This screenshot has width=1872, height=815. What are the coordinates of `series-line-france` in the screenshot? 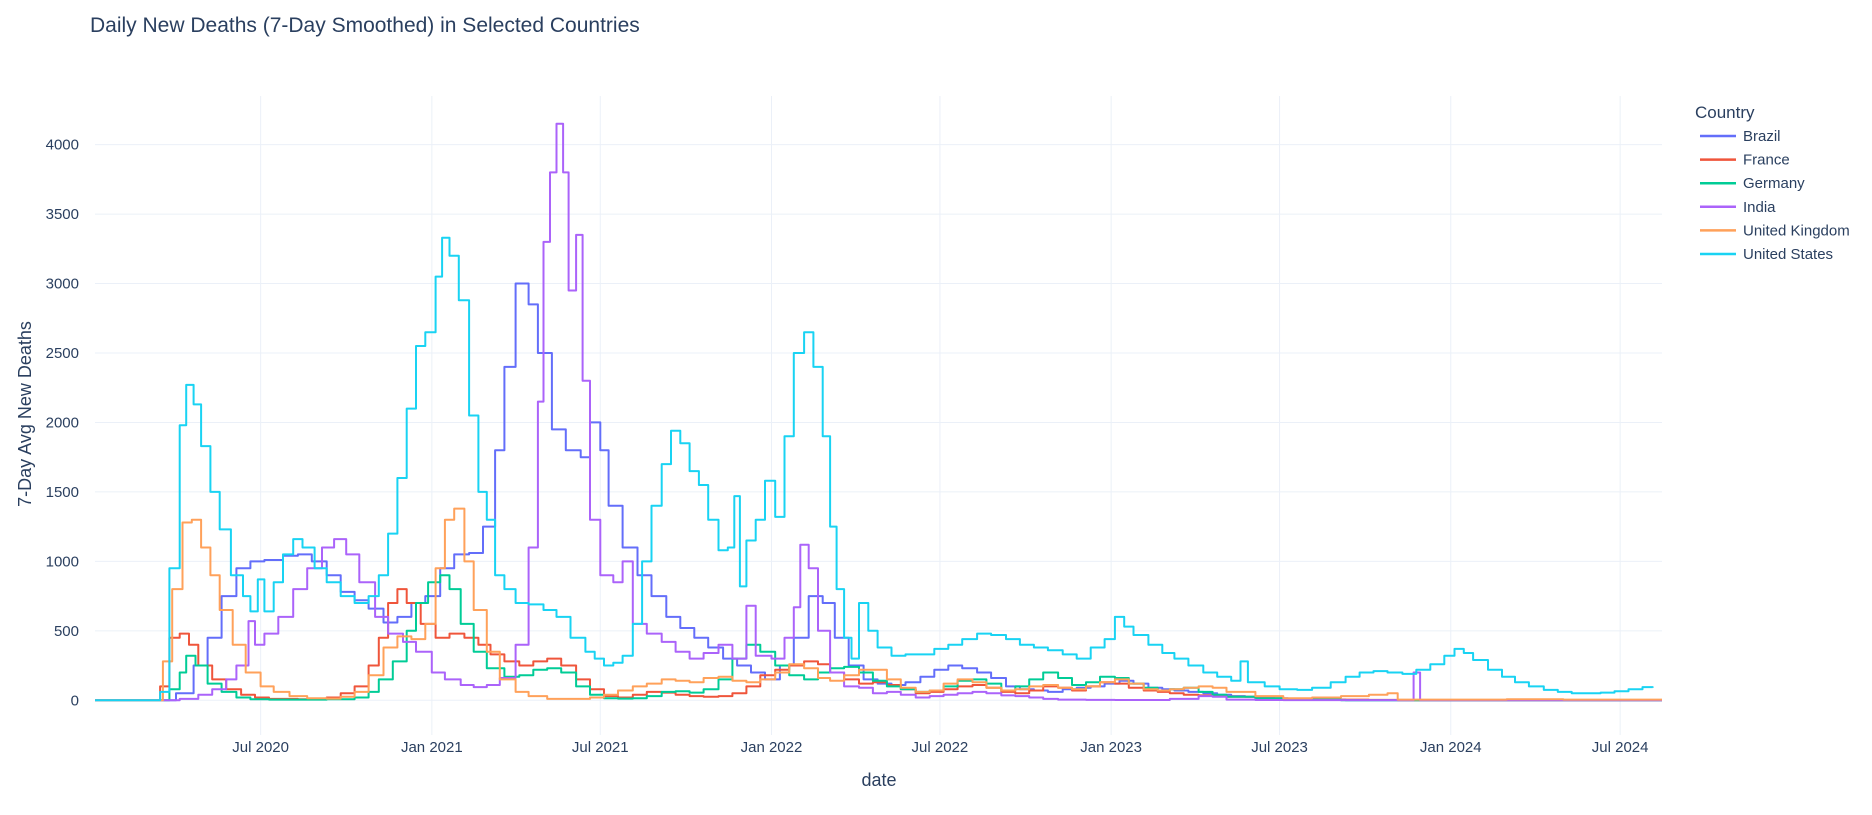 It's located at (878, 645).